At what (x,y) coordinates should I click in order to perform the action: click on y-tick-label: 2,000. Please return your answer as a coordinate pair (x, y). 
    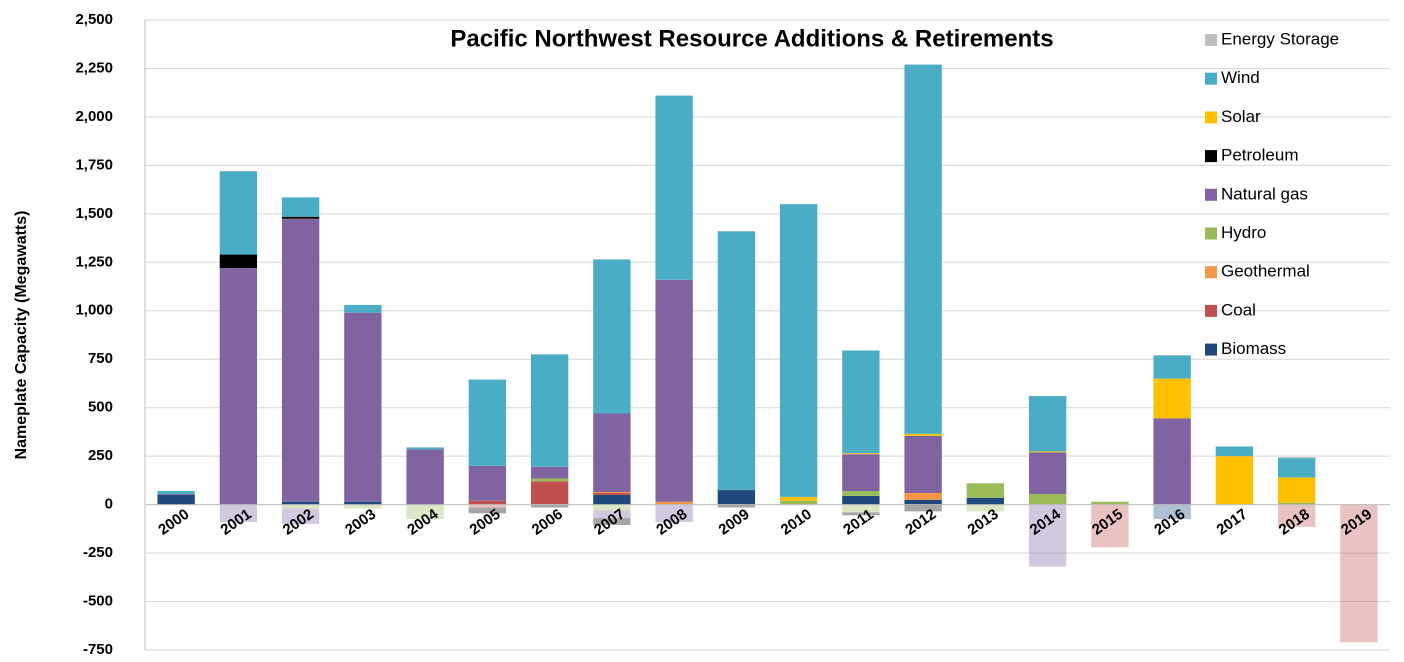
    Looking at the image, I should click on (94, 116).